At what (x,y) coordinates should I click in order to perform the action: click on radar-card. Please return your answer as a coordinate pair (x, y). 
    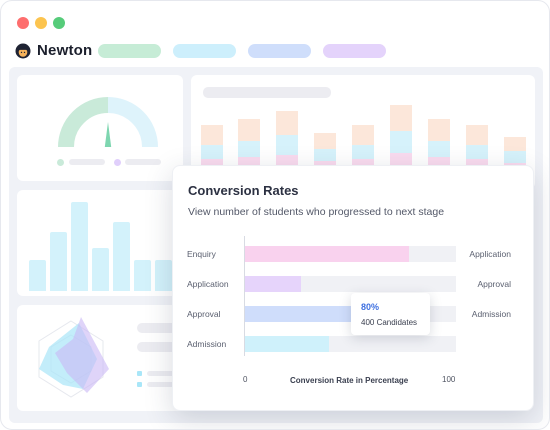
    Looking at the image, I should click on (100, 358).